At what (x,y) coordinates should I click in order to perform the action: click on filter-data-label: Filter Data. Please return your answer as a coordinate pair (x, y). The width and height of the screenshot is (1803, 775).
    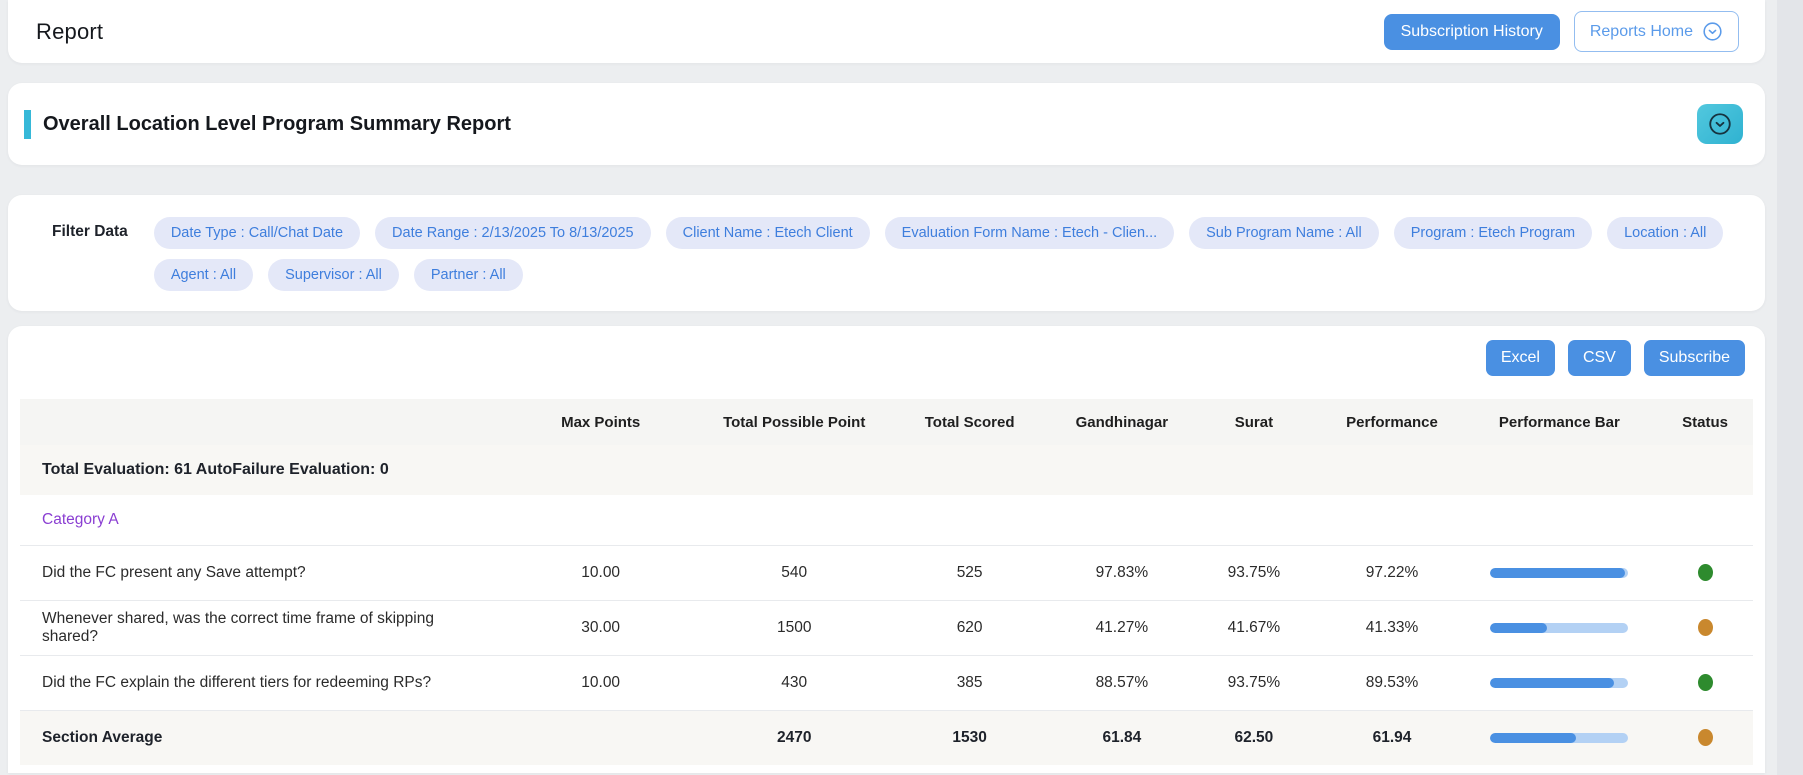
    Looking at the image, I should click on (90, 231).